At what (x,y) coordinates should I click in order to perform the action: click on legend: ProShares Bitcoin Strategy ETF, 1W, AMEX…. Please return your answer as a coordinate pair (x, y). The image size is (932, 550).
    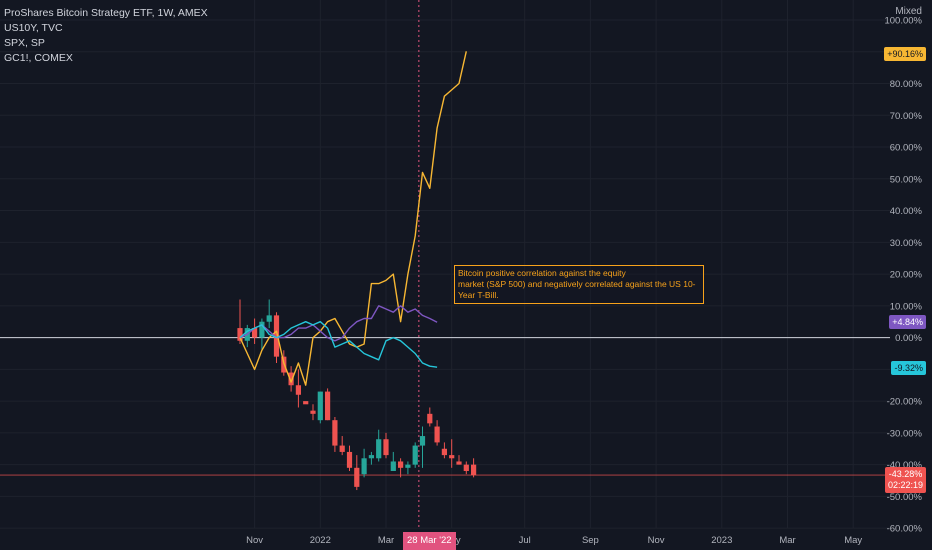
    Looking at the image, I should click on (106, 36).